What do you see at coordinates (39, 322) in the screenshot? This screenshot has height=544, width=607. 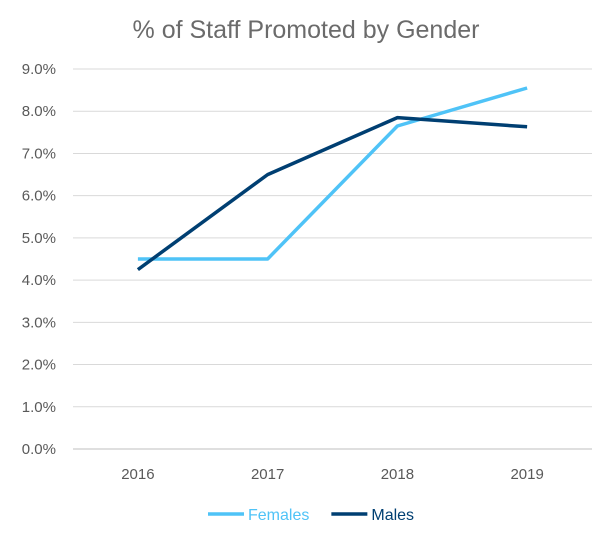 I see `y-tick-label: 3.0%` at bounding box center [39, 322].